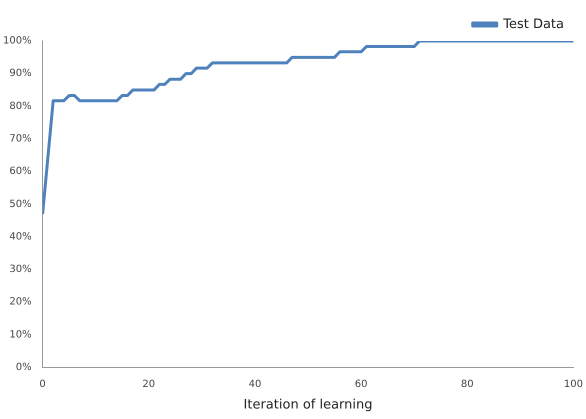  I want to click on x-axis-title: Iteration of learning, so click(308, 405).